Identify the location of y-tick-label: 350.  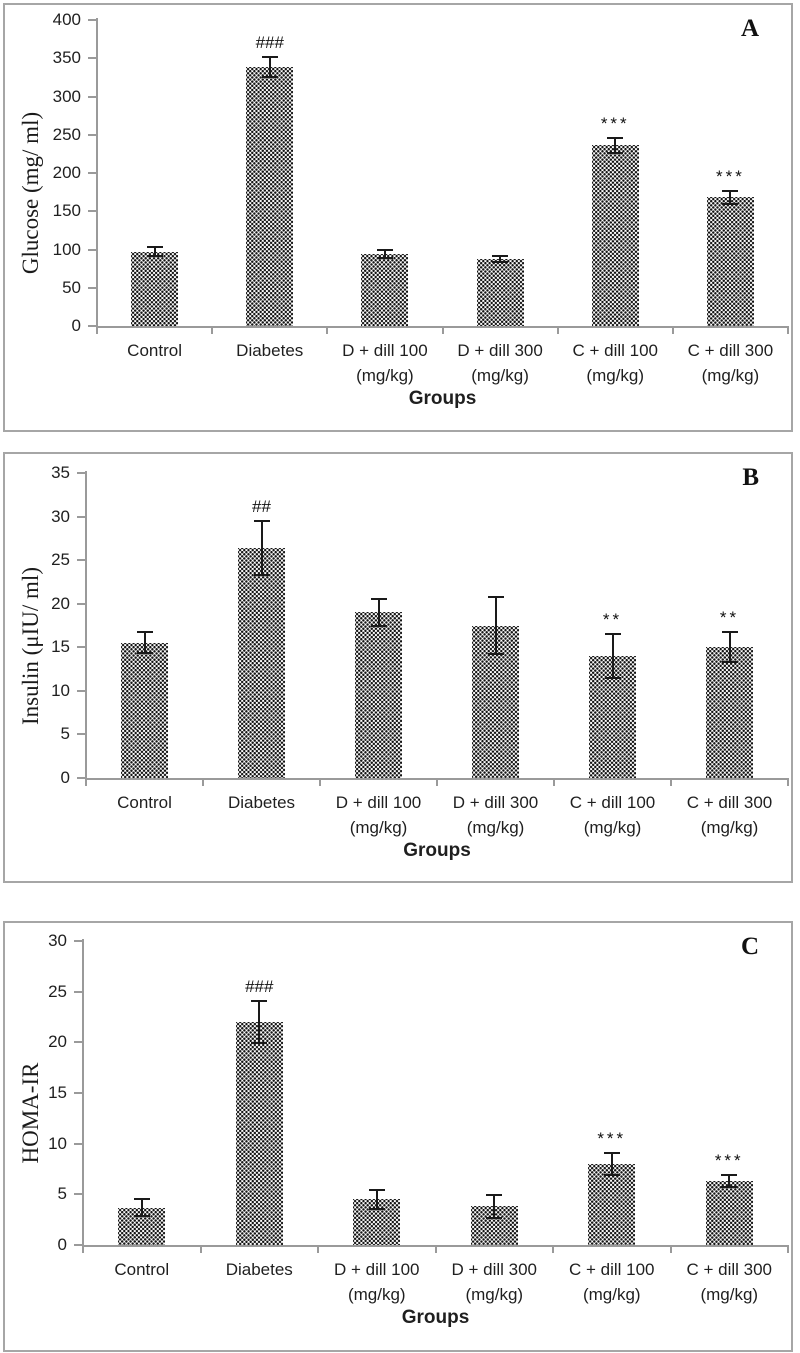
(66, 58).